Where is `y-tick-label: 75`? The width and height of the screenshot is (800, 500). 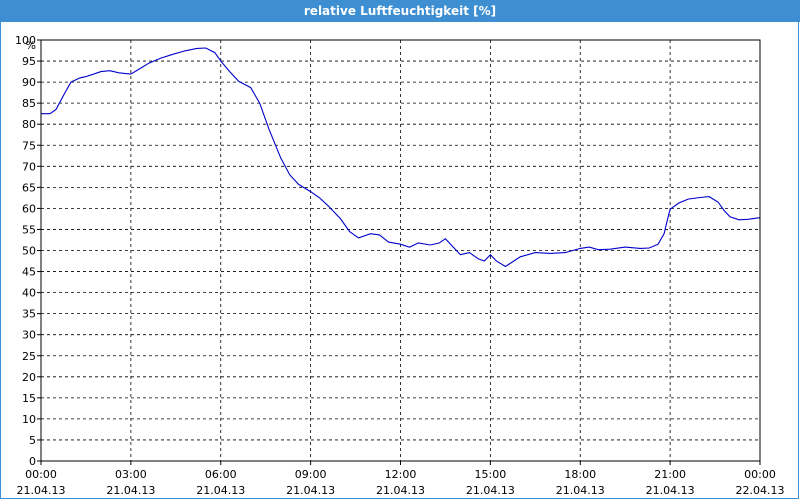
y-tick-label: 75 is located at coordinates (29, 145).